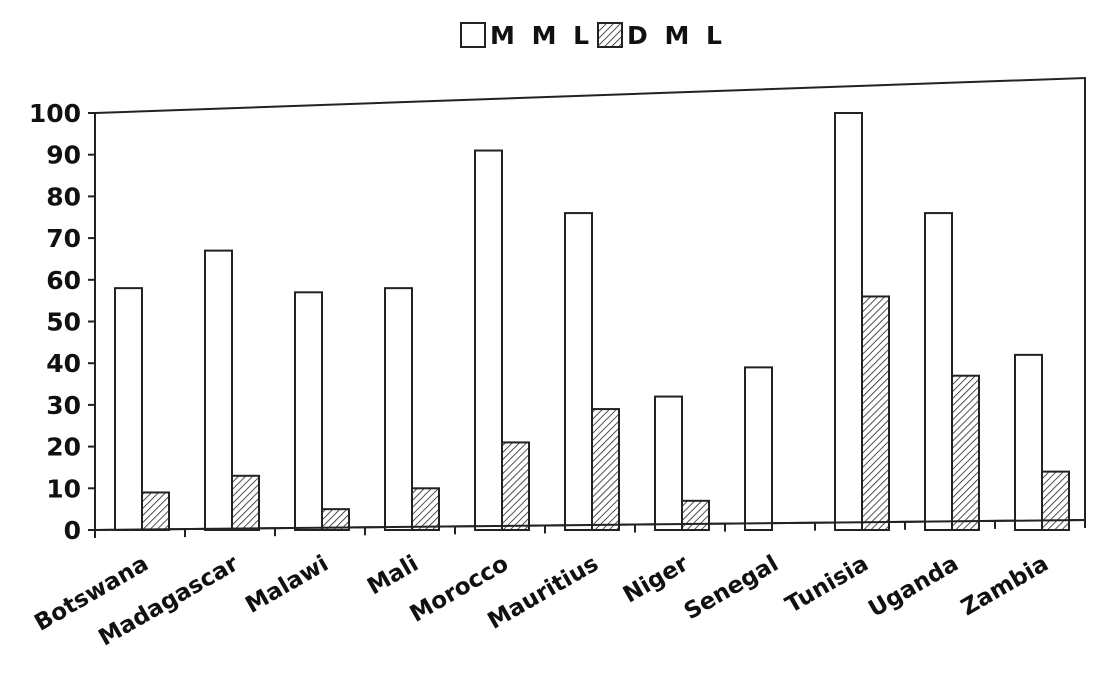 The height and width of the screenshot is (680, 1097). I want to click on bar-dml-malawi, so click(335, 519).